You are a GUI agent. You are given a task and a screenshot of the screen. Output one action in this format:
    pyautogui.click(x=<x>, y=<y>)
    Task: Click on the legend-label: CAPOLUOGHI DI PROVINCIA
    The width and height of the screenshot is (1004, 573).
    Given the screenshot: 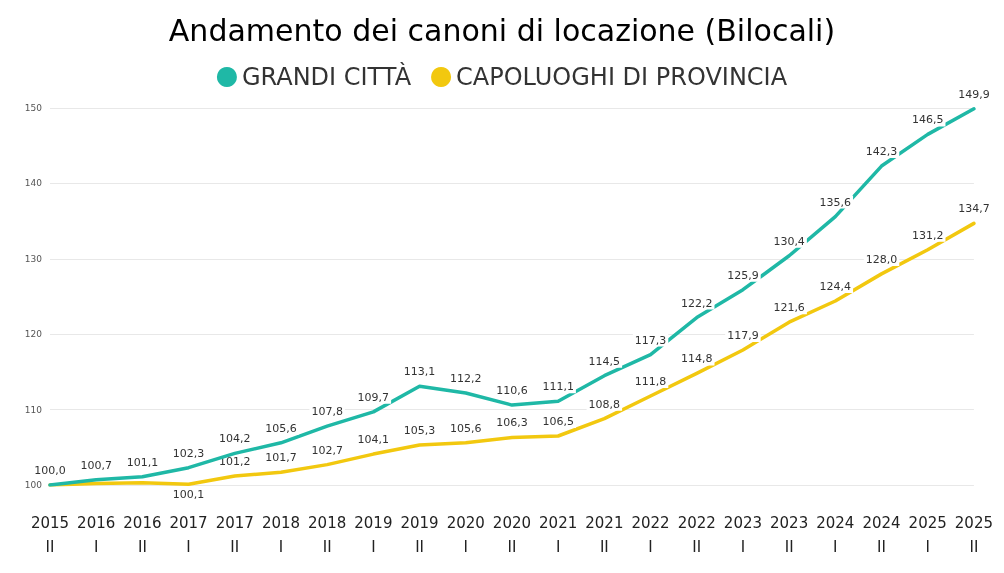 What is the action you would take?
    pyautogui.click(x=622, y=77)
    